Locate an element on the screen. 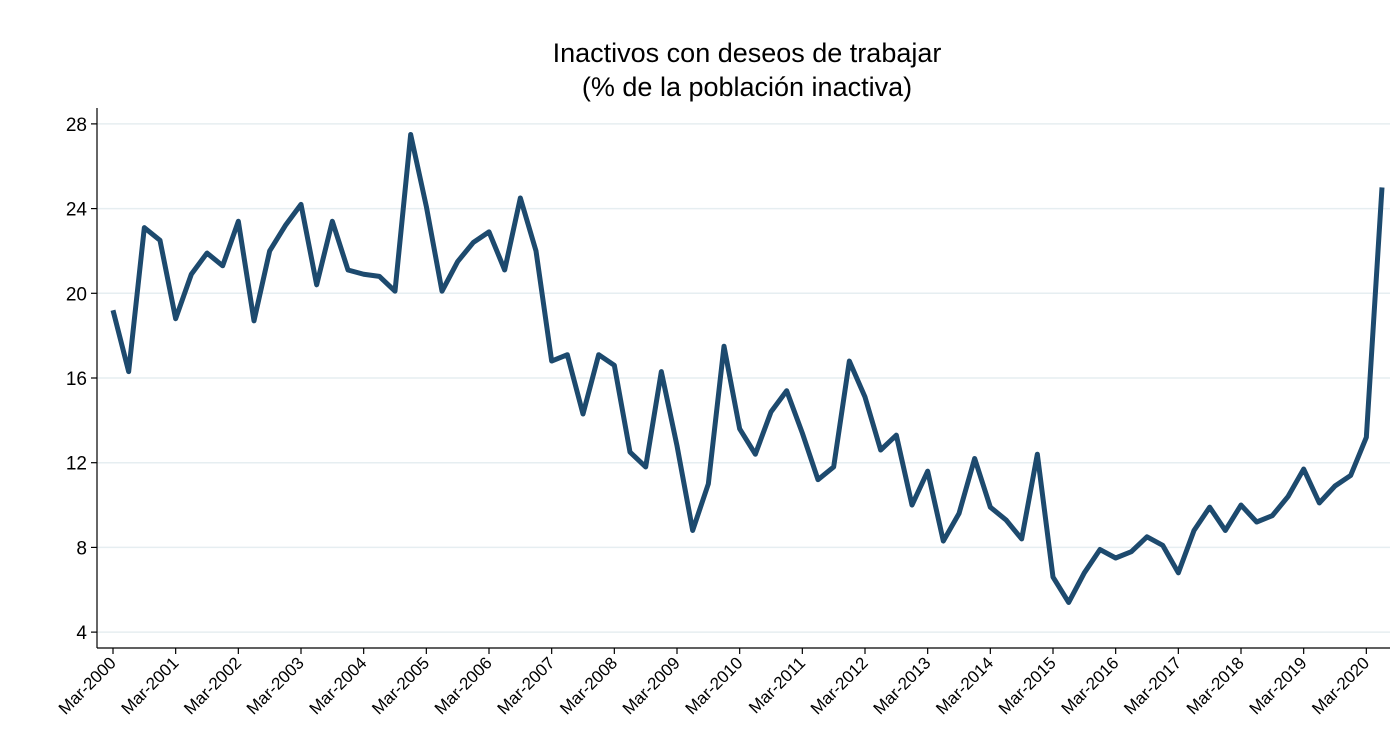 This screenshot has width=1392, height=756. x-tick-label: Mar-2010 is located at coordinates (714, 685).